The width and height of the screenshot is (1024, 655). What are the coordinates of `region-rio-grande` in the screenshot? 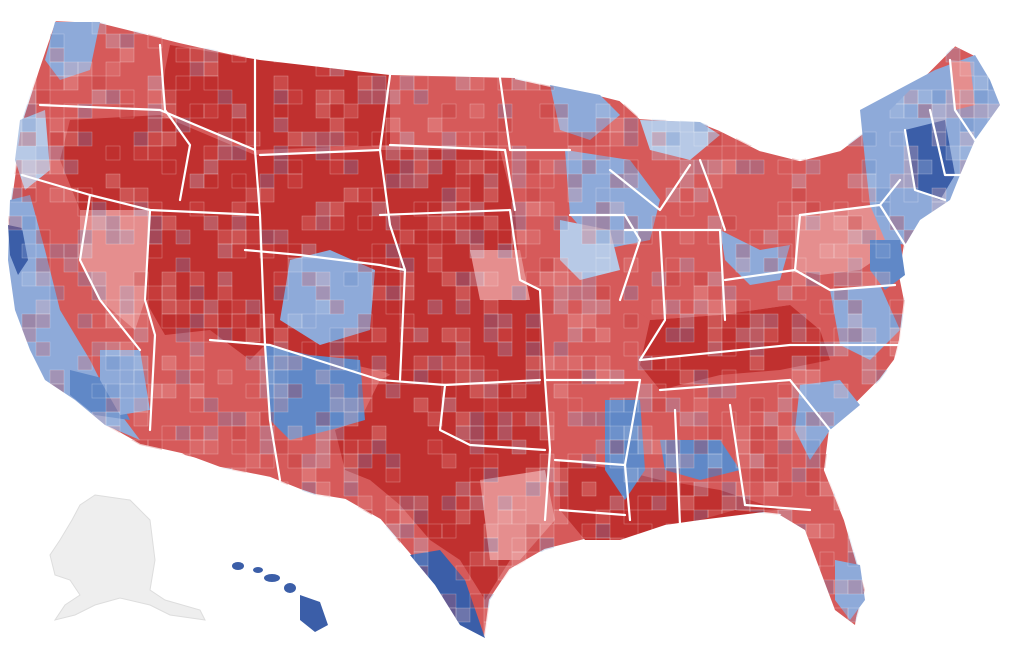 It's located at (447, 594).